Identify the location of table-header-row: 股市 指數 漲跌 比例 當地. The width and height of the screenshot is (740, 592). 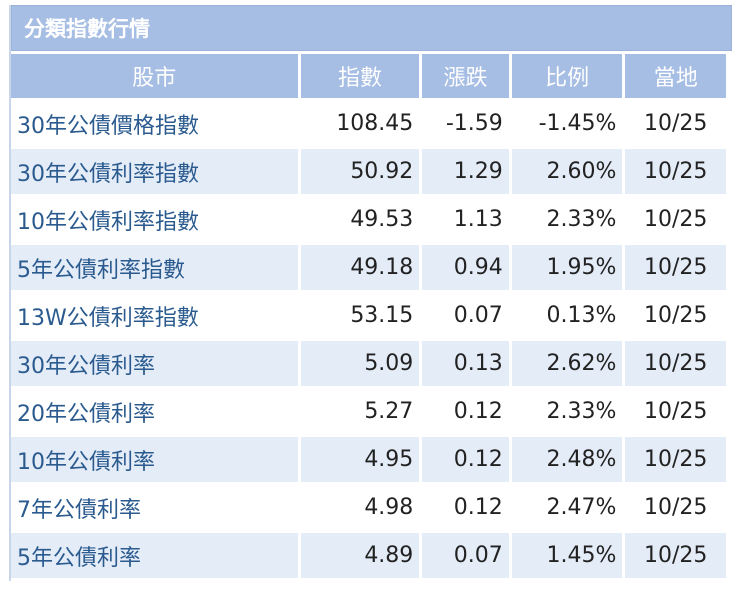
(368, 76).